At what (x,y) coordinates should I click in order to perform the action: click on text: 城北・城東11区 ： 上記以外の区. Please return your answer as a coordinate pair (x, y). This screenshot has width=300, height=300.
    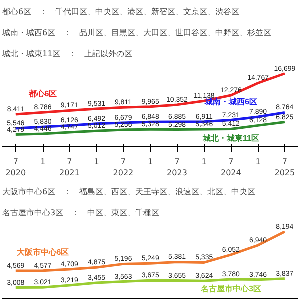
    Looking at the image, I should click on (67, 54).